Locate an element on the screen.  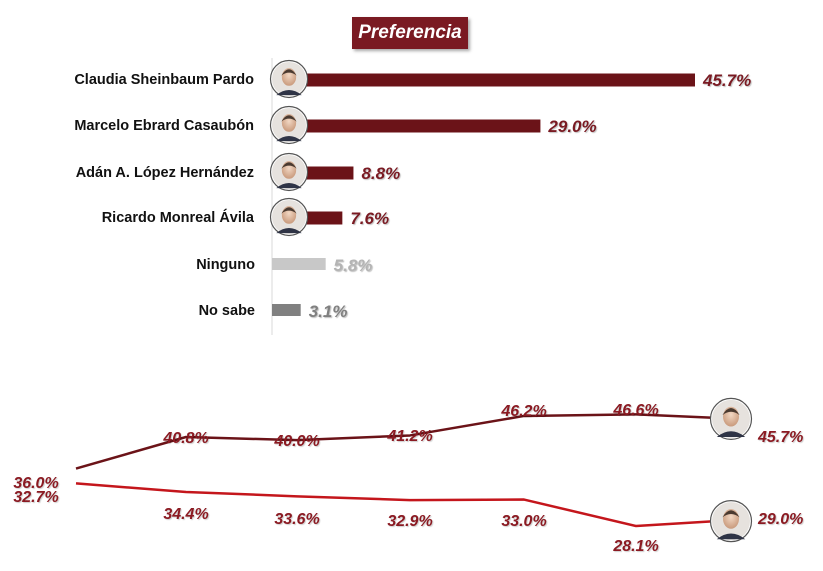
bar-no-sabe is located at coordinates (286, 310).